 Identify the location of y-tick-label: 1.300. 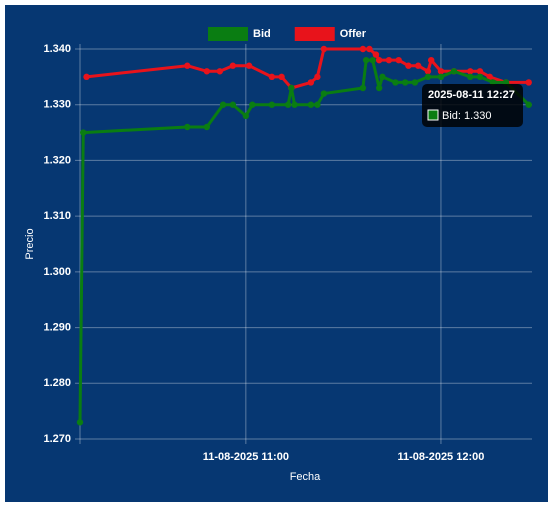
(57, 272).